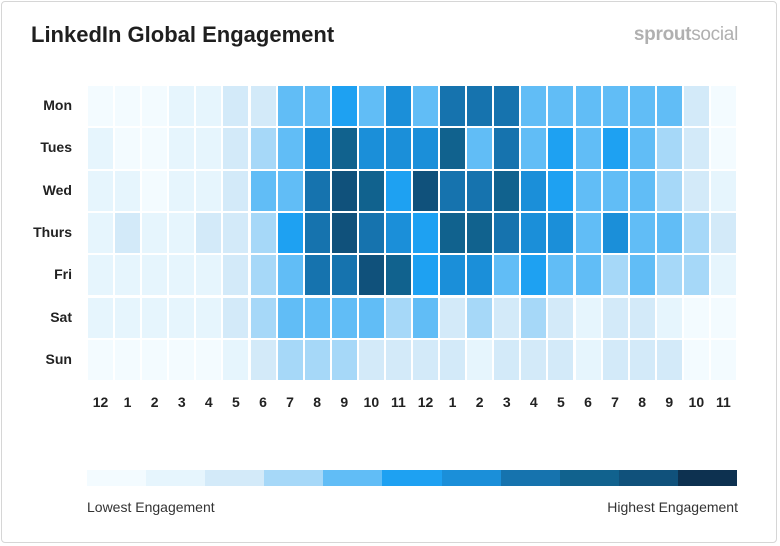 The height and width of the screenshot is (546, 780). What do you see at coordinates (61, 316) in the screenshot?
I see `row-label: Sat` at bounding box center [61, 316].